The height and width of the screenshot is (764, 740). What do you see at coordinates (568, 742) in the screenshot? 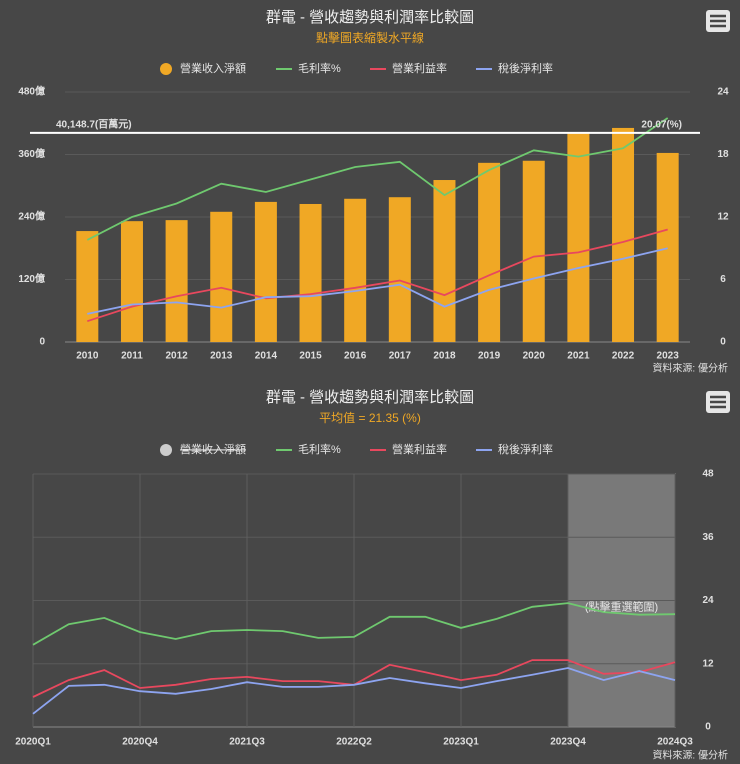
I see `x-tick-label: 2023Q4` at bounding box center [568, 742].